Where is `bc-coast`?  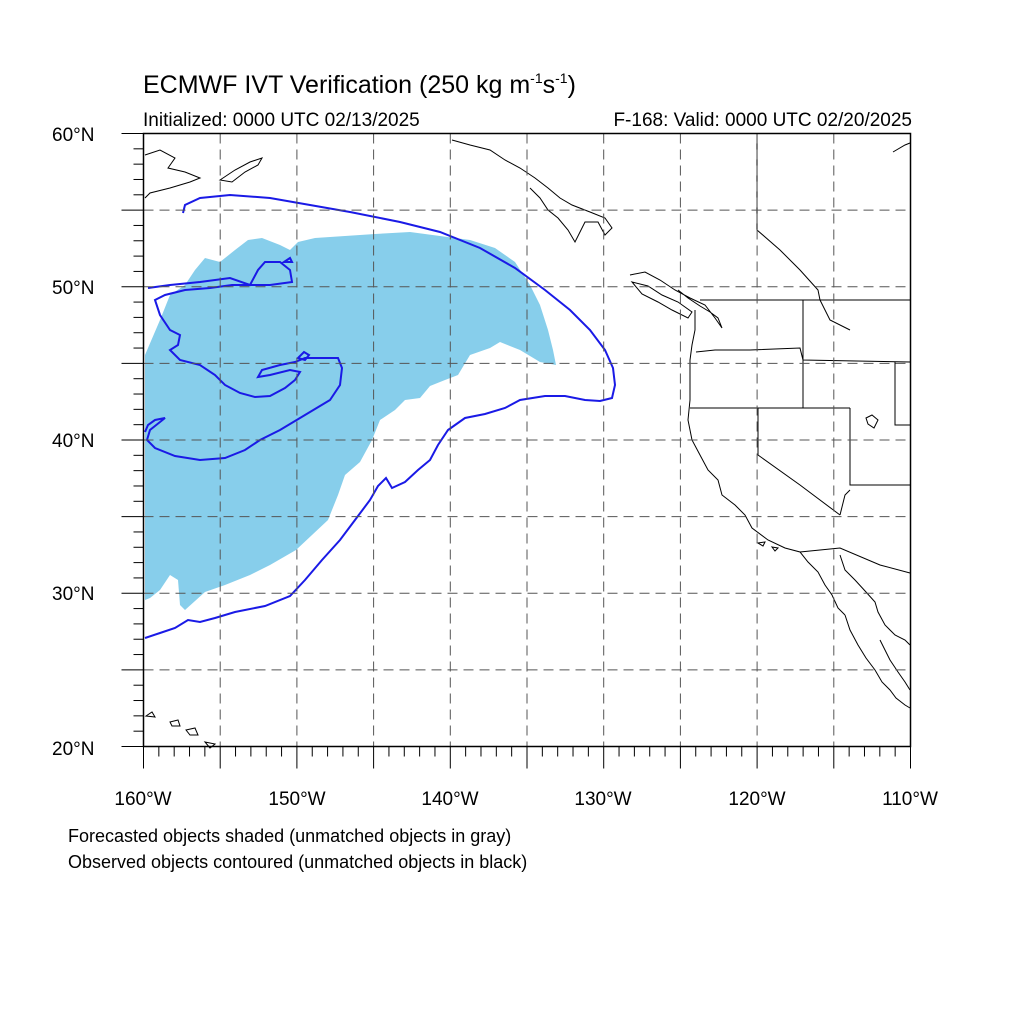
bc-coast is located at coordinates (676, 300).